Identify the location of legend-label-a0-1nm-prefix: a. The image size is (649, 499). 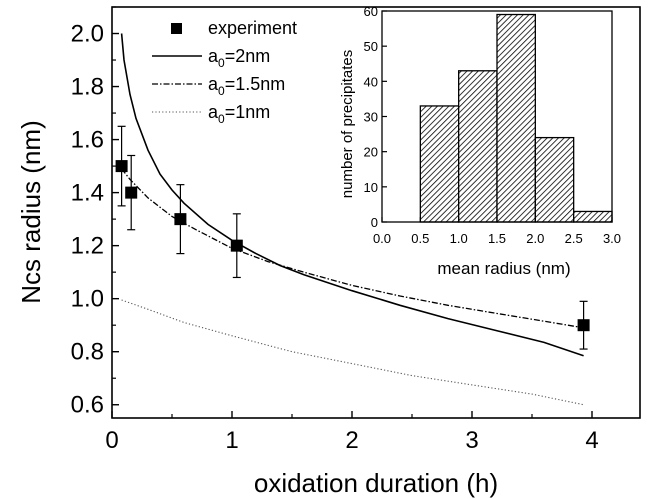
(213, 112).